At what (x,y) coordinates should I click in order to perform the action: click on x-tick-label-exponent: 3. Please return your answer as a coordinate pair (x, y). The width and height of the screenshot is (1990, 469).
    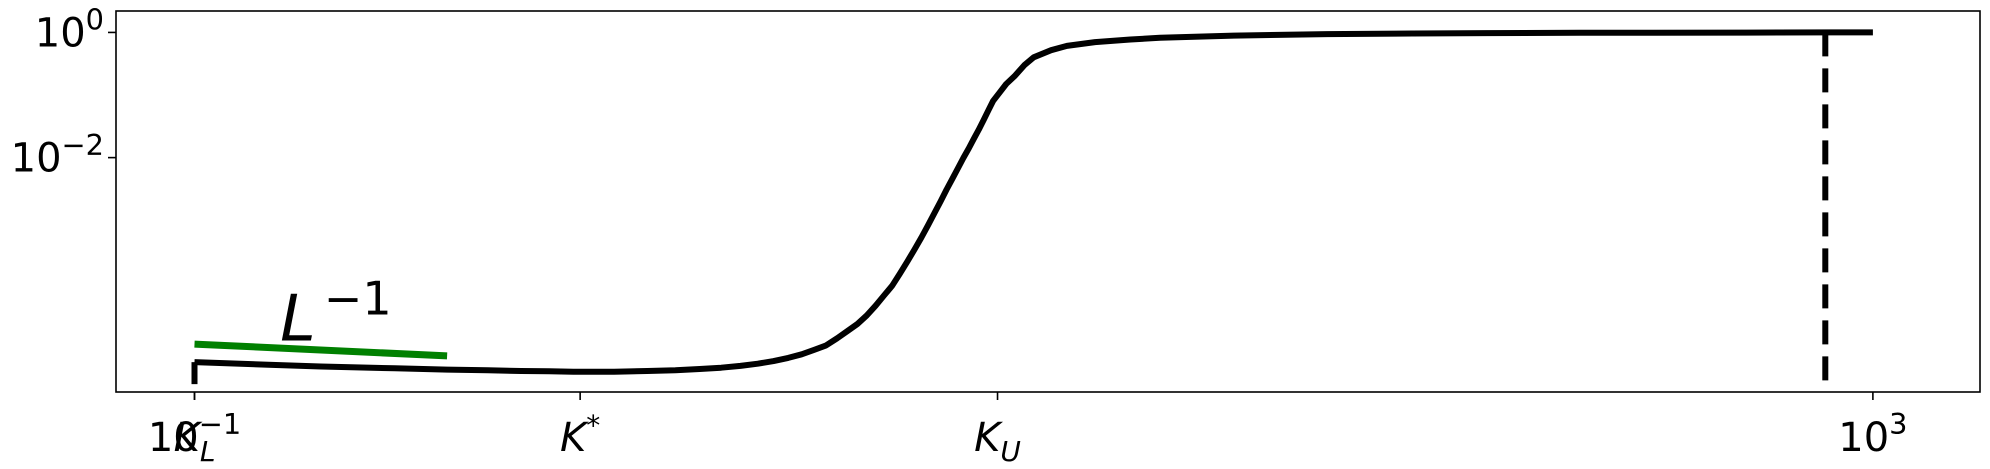
    Looking at the image, I should click on (1898, 424).